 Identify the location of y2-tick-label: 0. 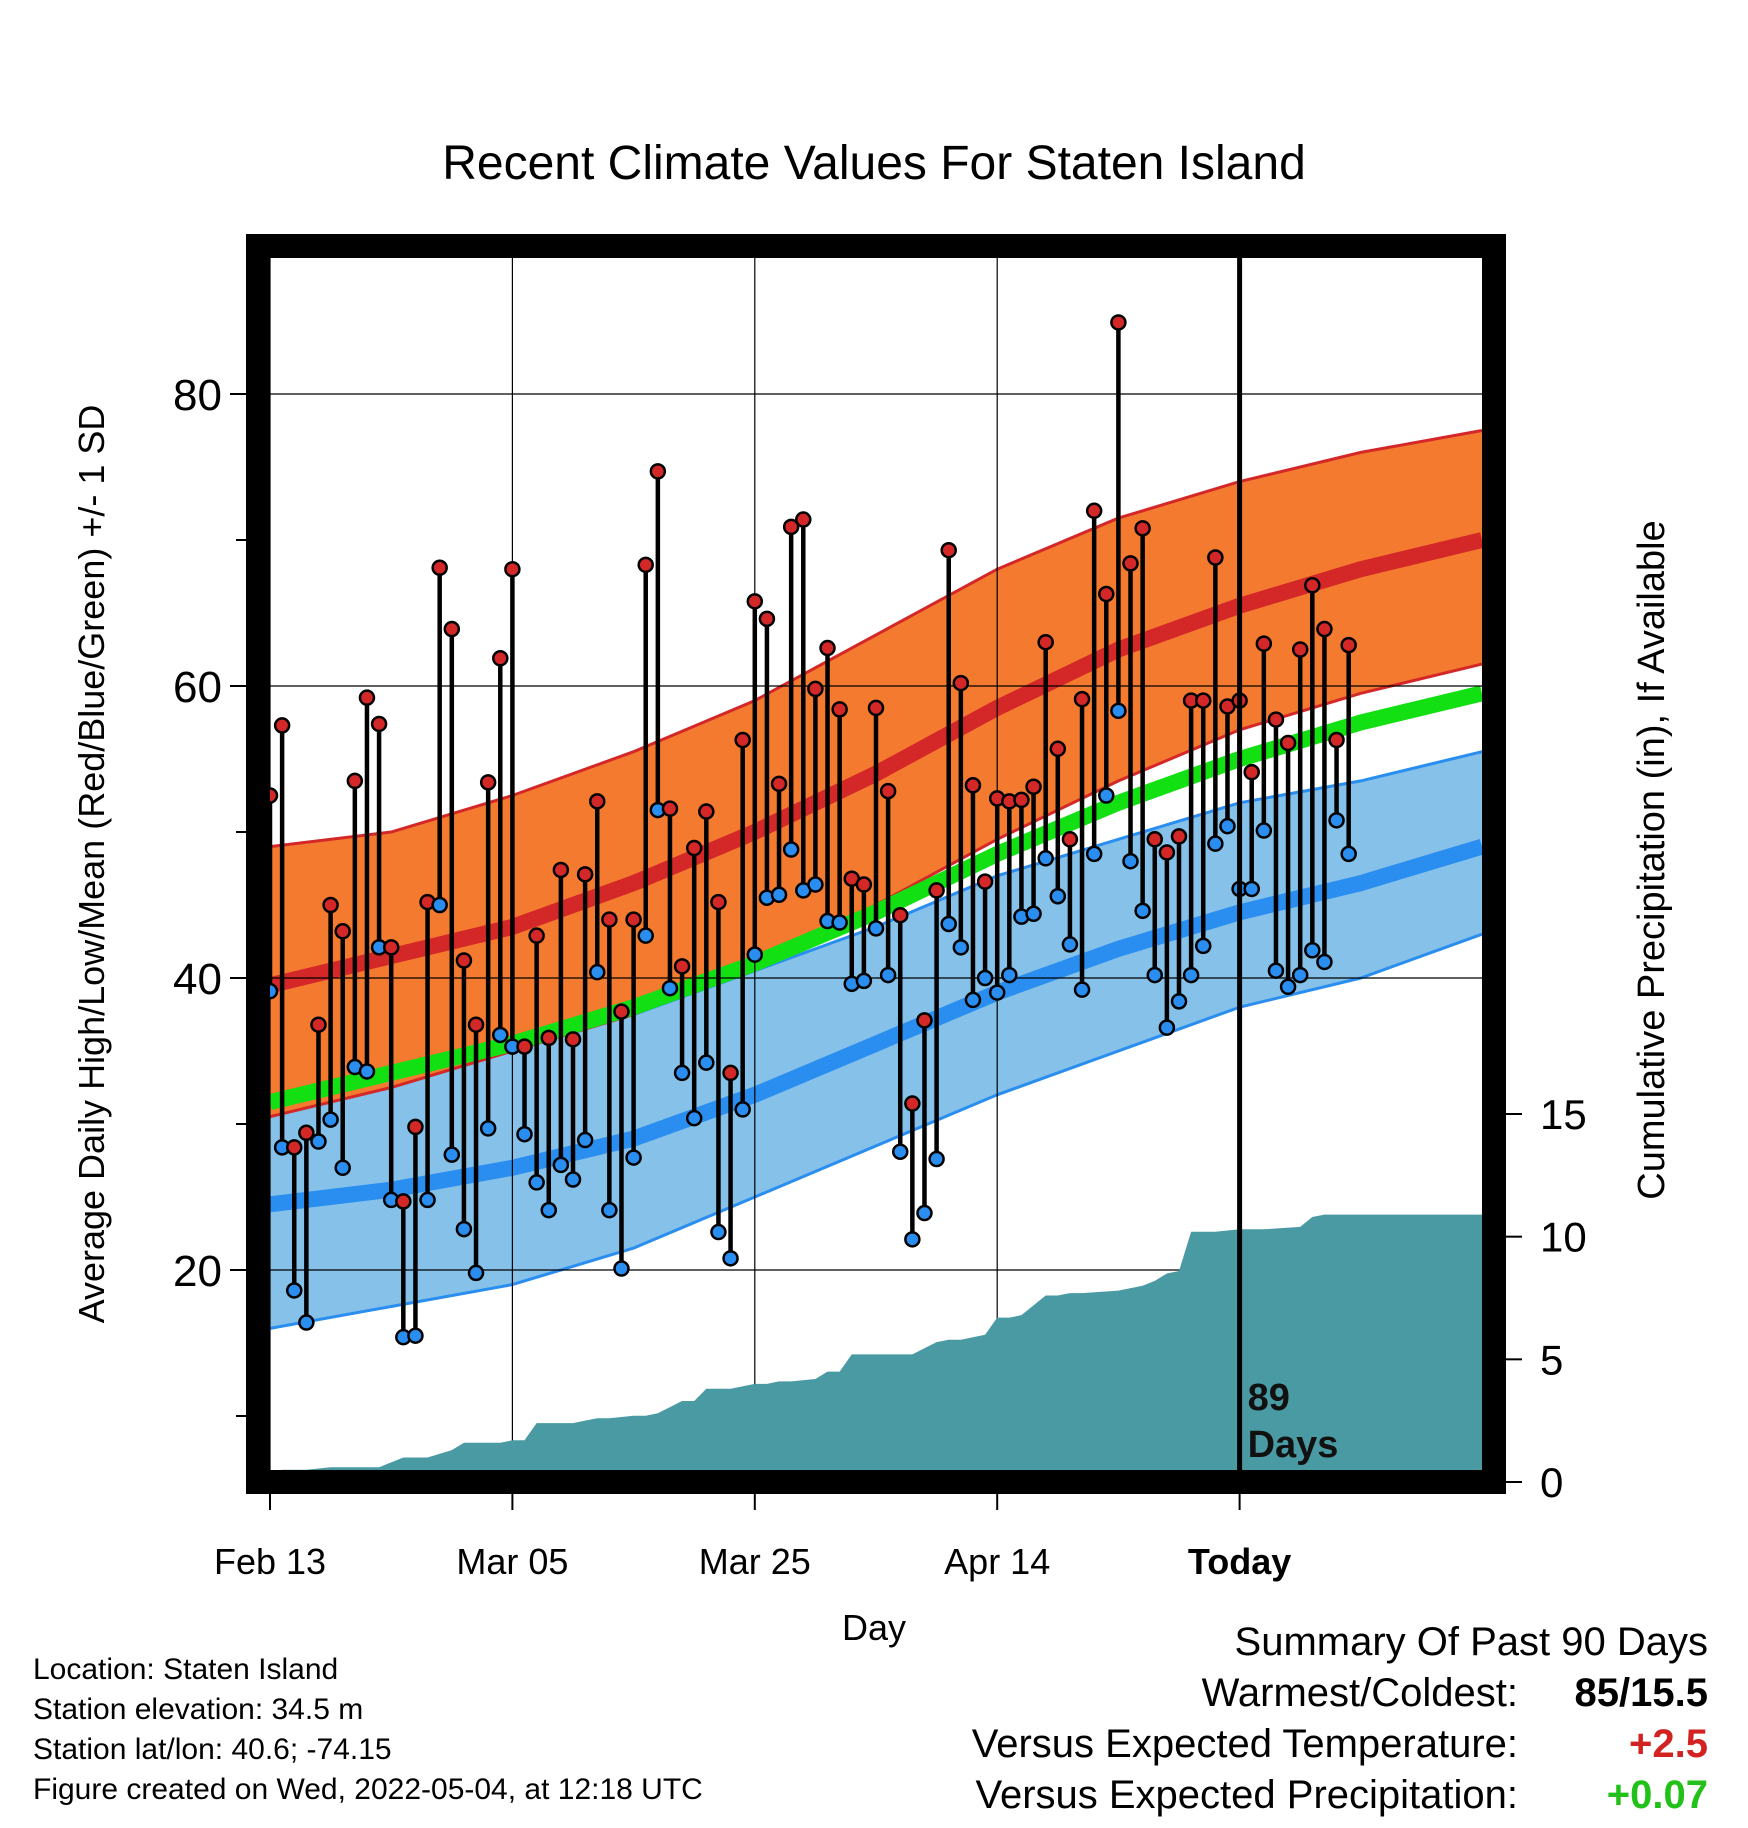
(1551, 1482).